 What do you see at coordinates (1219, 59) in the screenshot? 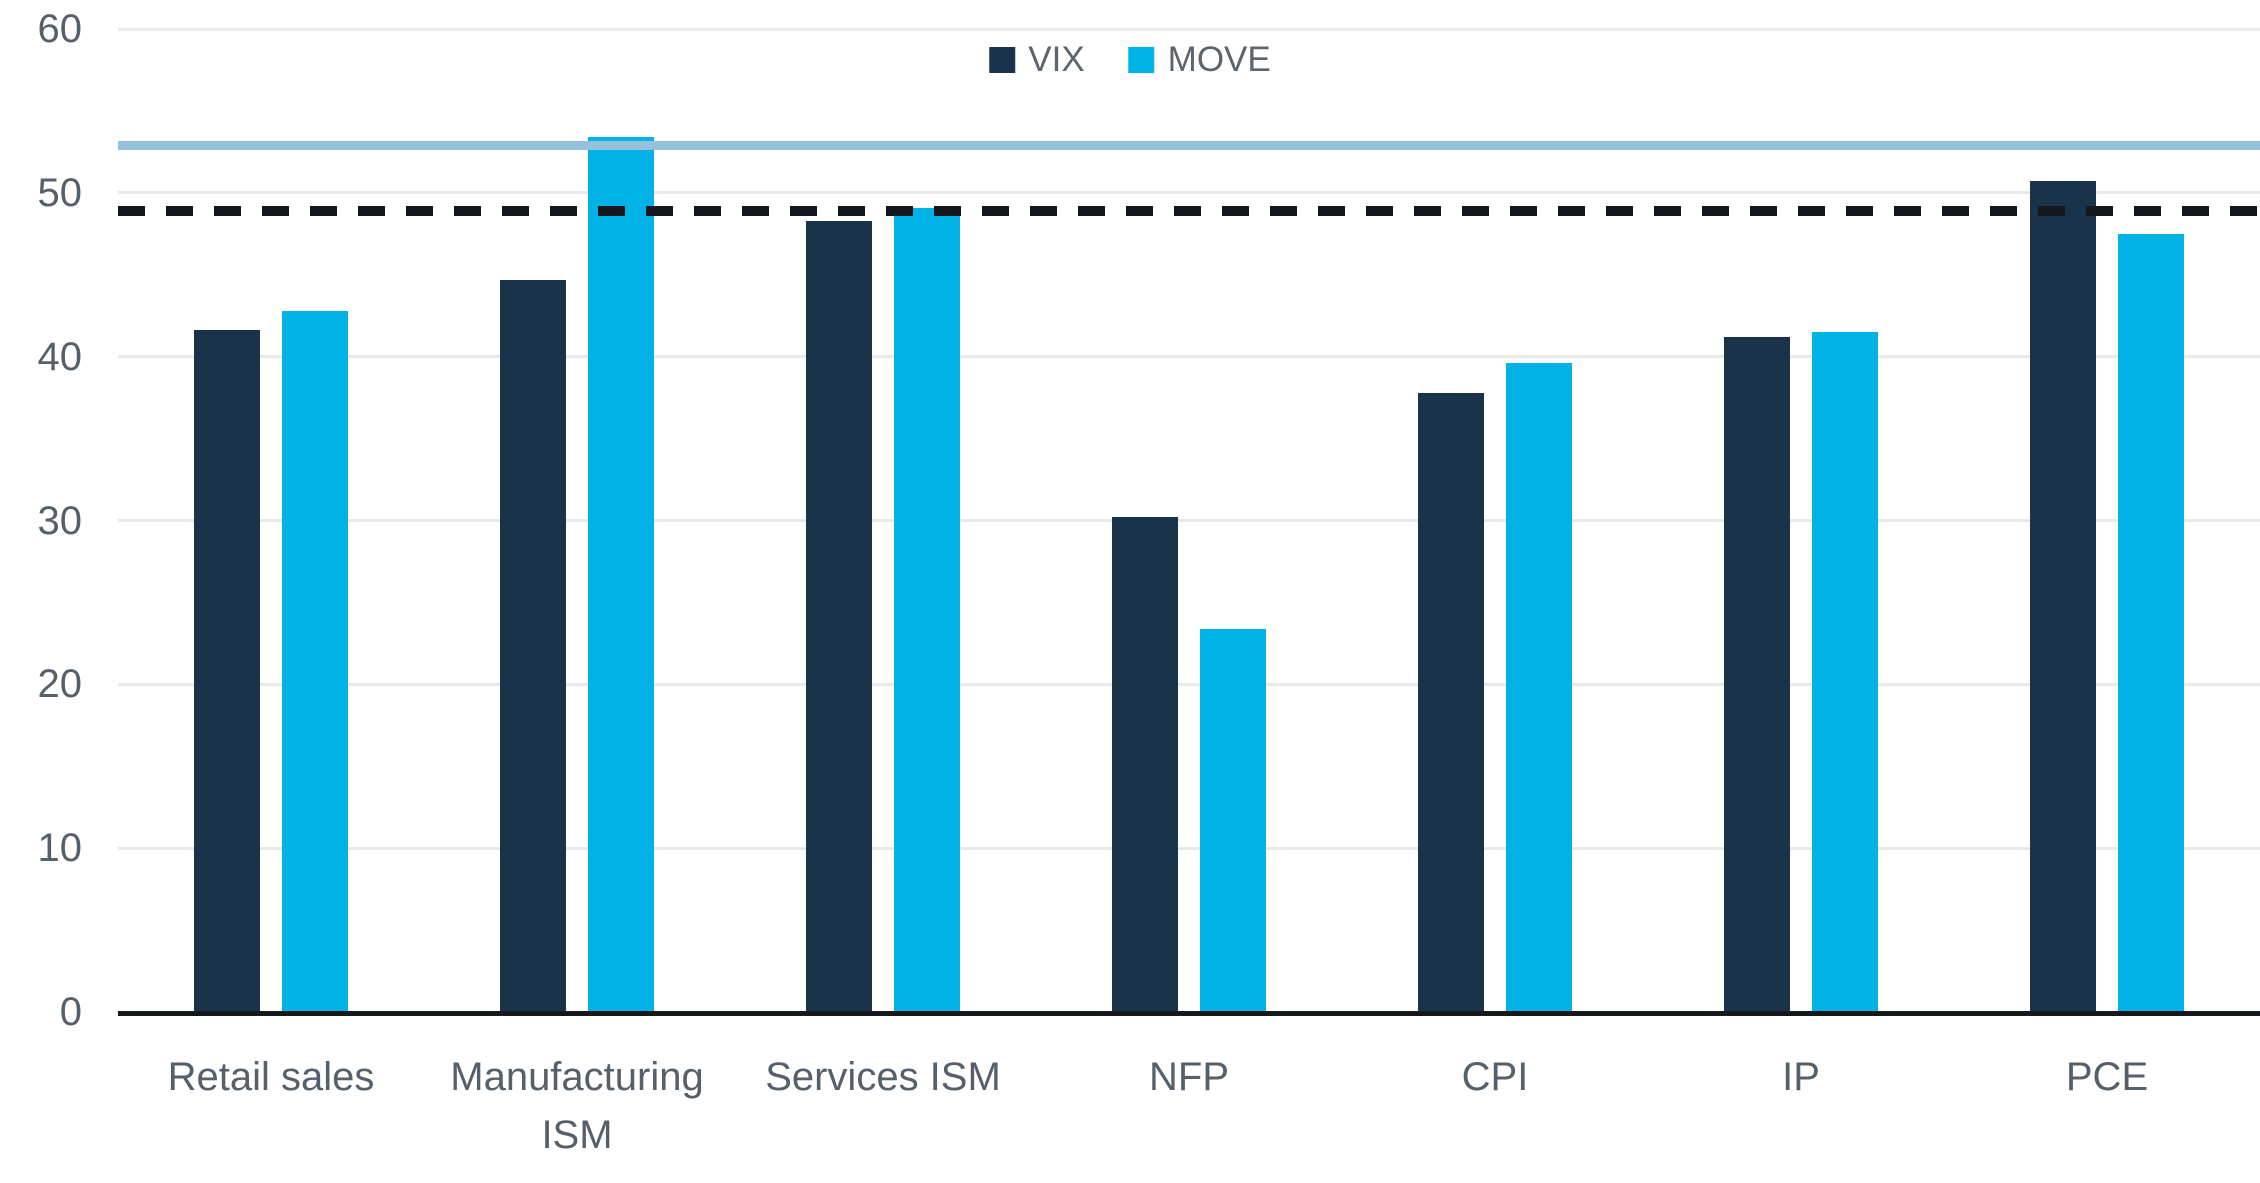
I see `legend-label-move: MOVE` at bounding box center [1219, 59].